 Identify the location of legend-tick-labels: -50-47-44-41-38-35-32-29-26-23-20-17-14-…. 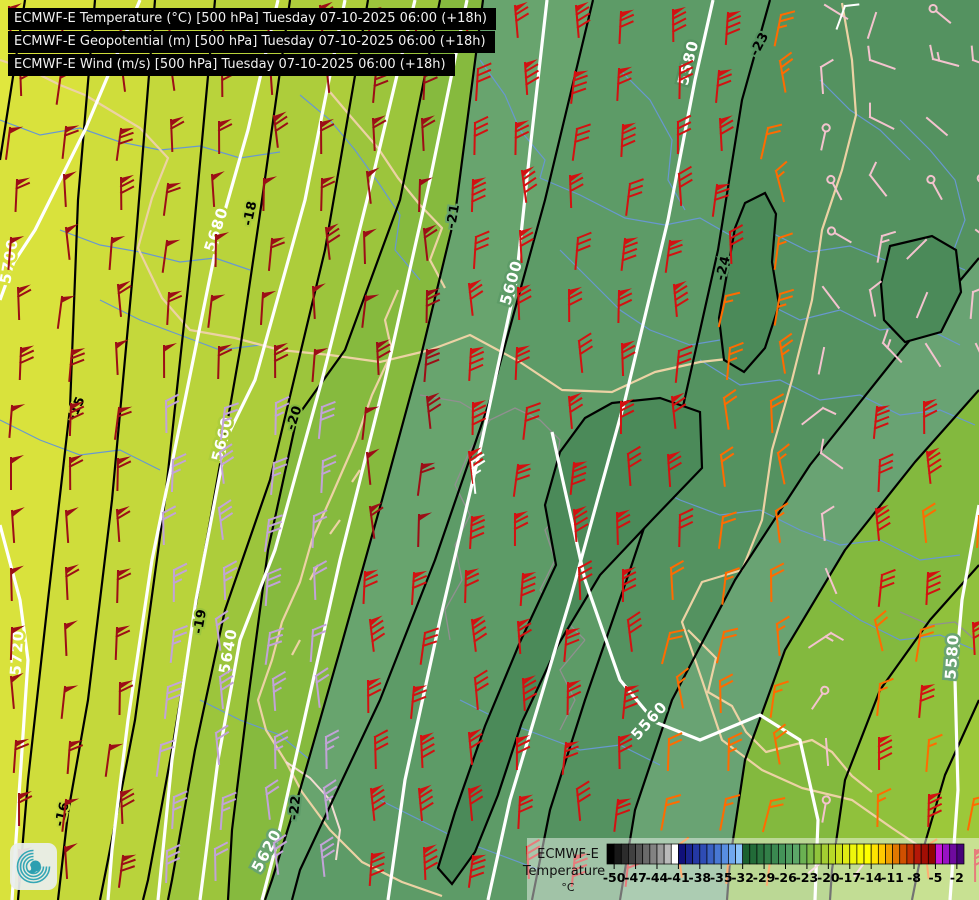
(783, 874).